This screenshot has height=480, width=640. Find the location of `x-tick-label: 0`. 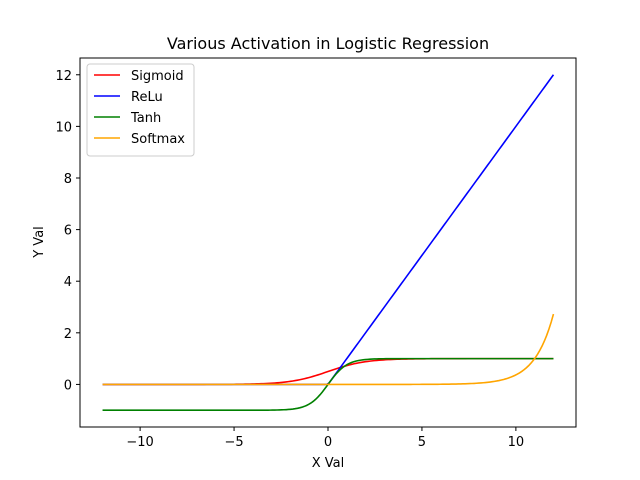

x-tick-label: 0 is located at coordinates (328, 442).